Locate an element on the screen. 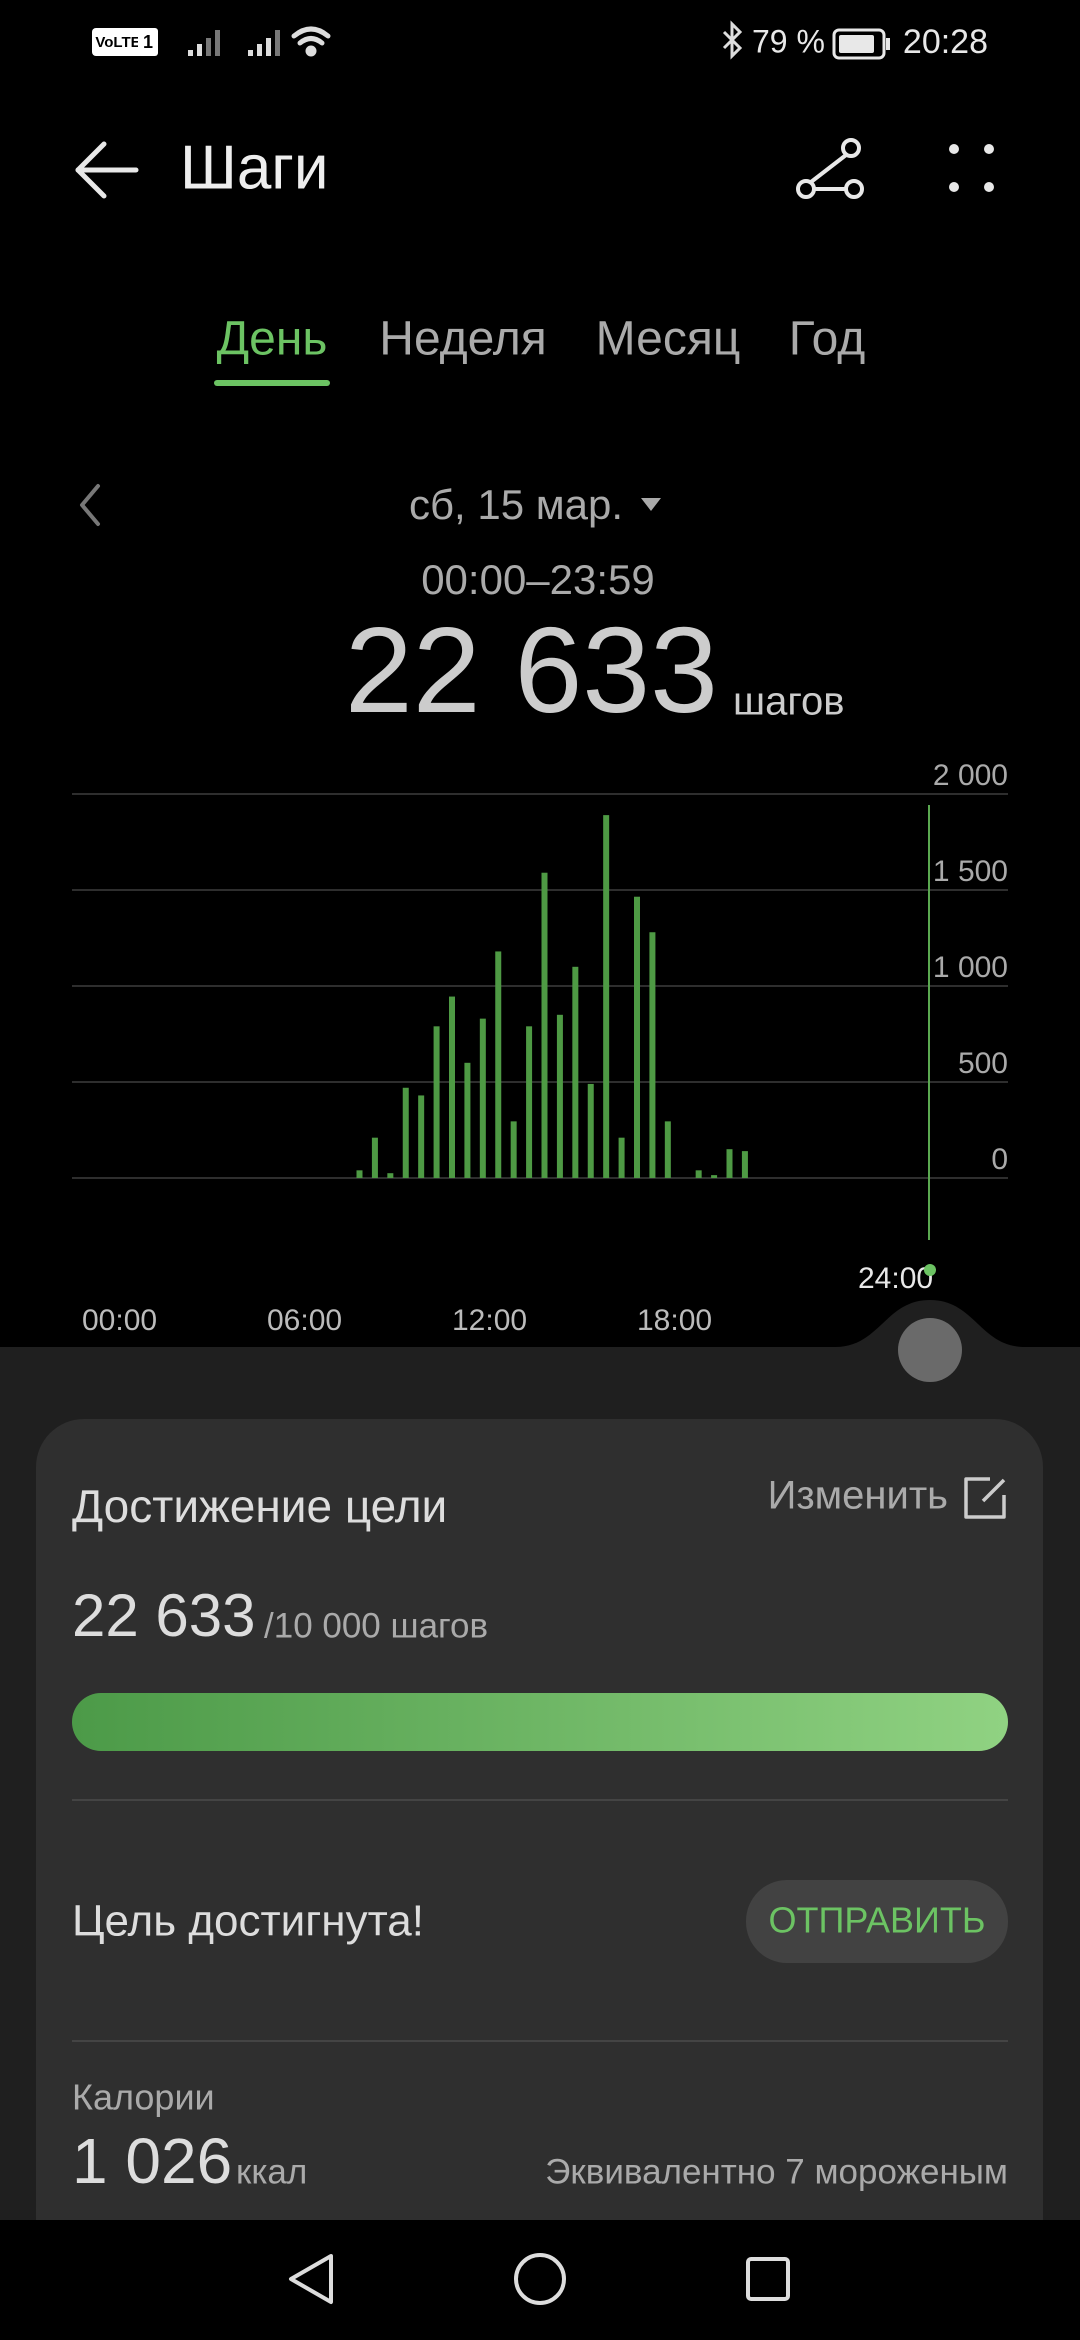  calories-equivalent: Эквивалентно 7 мороженым is located at coordinates (776, 2171).